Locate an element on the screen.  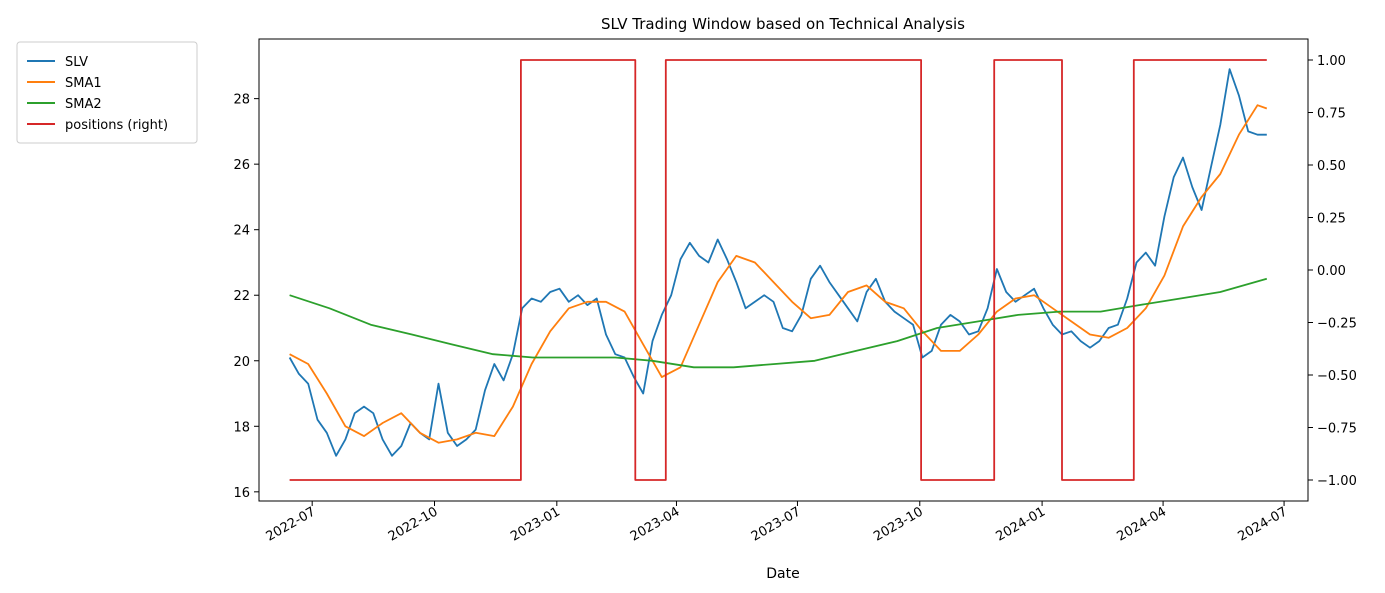
left-tick-label: 18 is located at coordinates (241, 427).